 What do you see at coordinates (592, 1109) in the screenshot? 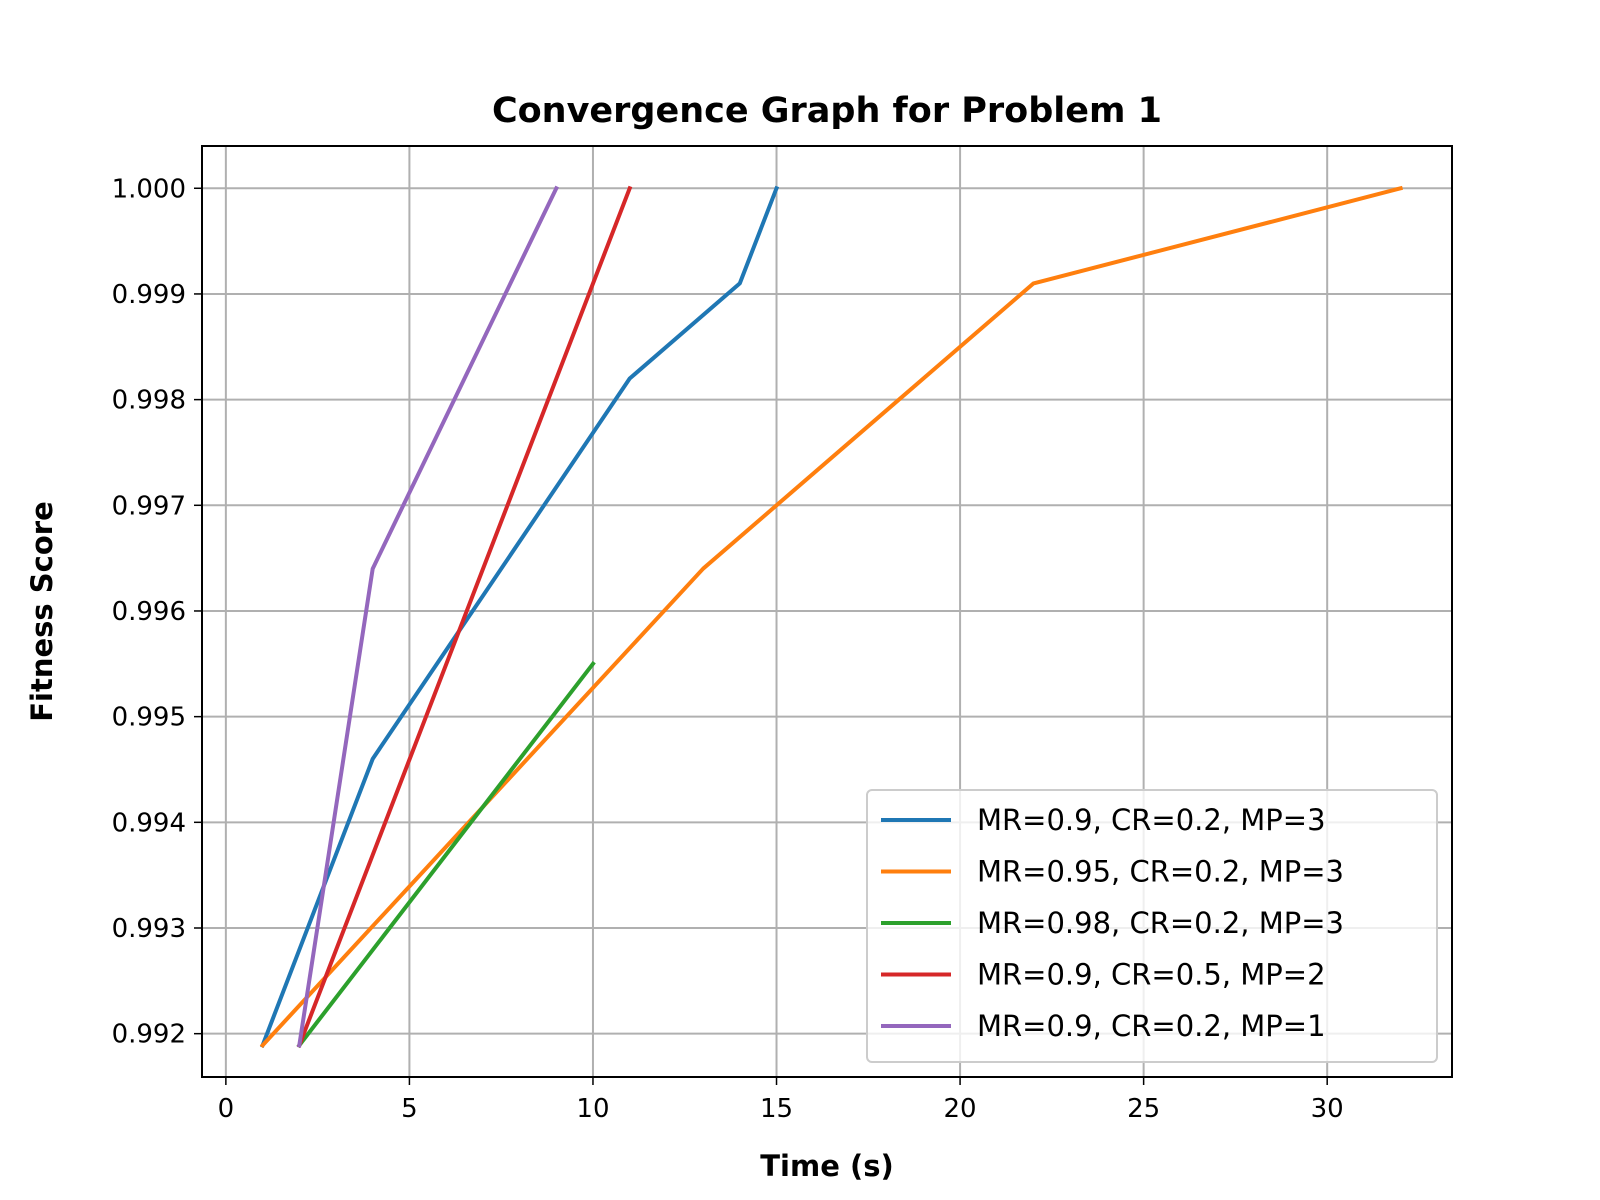
I see `x-tick-label: 10` at bounding box center [592, 1109].